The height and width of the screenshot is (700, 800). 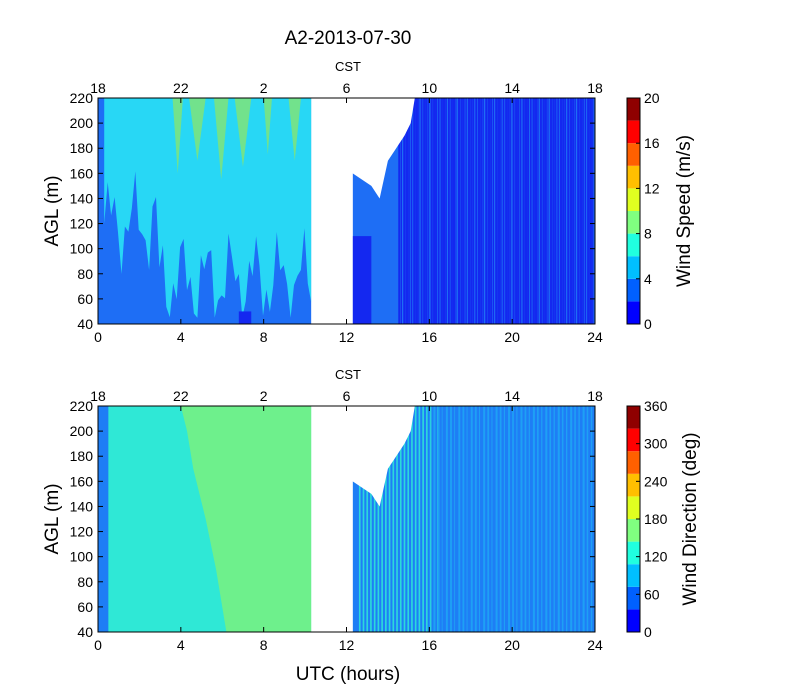 I want to click on colorbar-frame, so click(x=633, y=211).